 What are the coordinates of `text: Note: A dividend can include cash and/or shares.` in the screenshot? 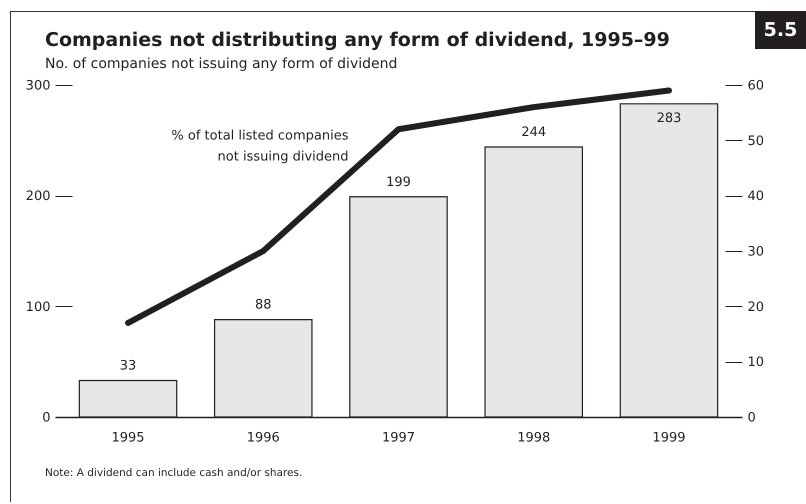 It's located at (173, 473).